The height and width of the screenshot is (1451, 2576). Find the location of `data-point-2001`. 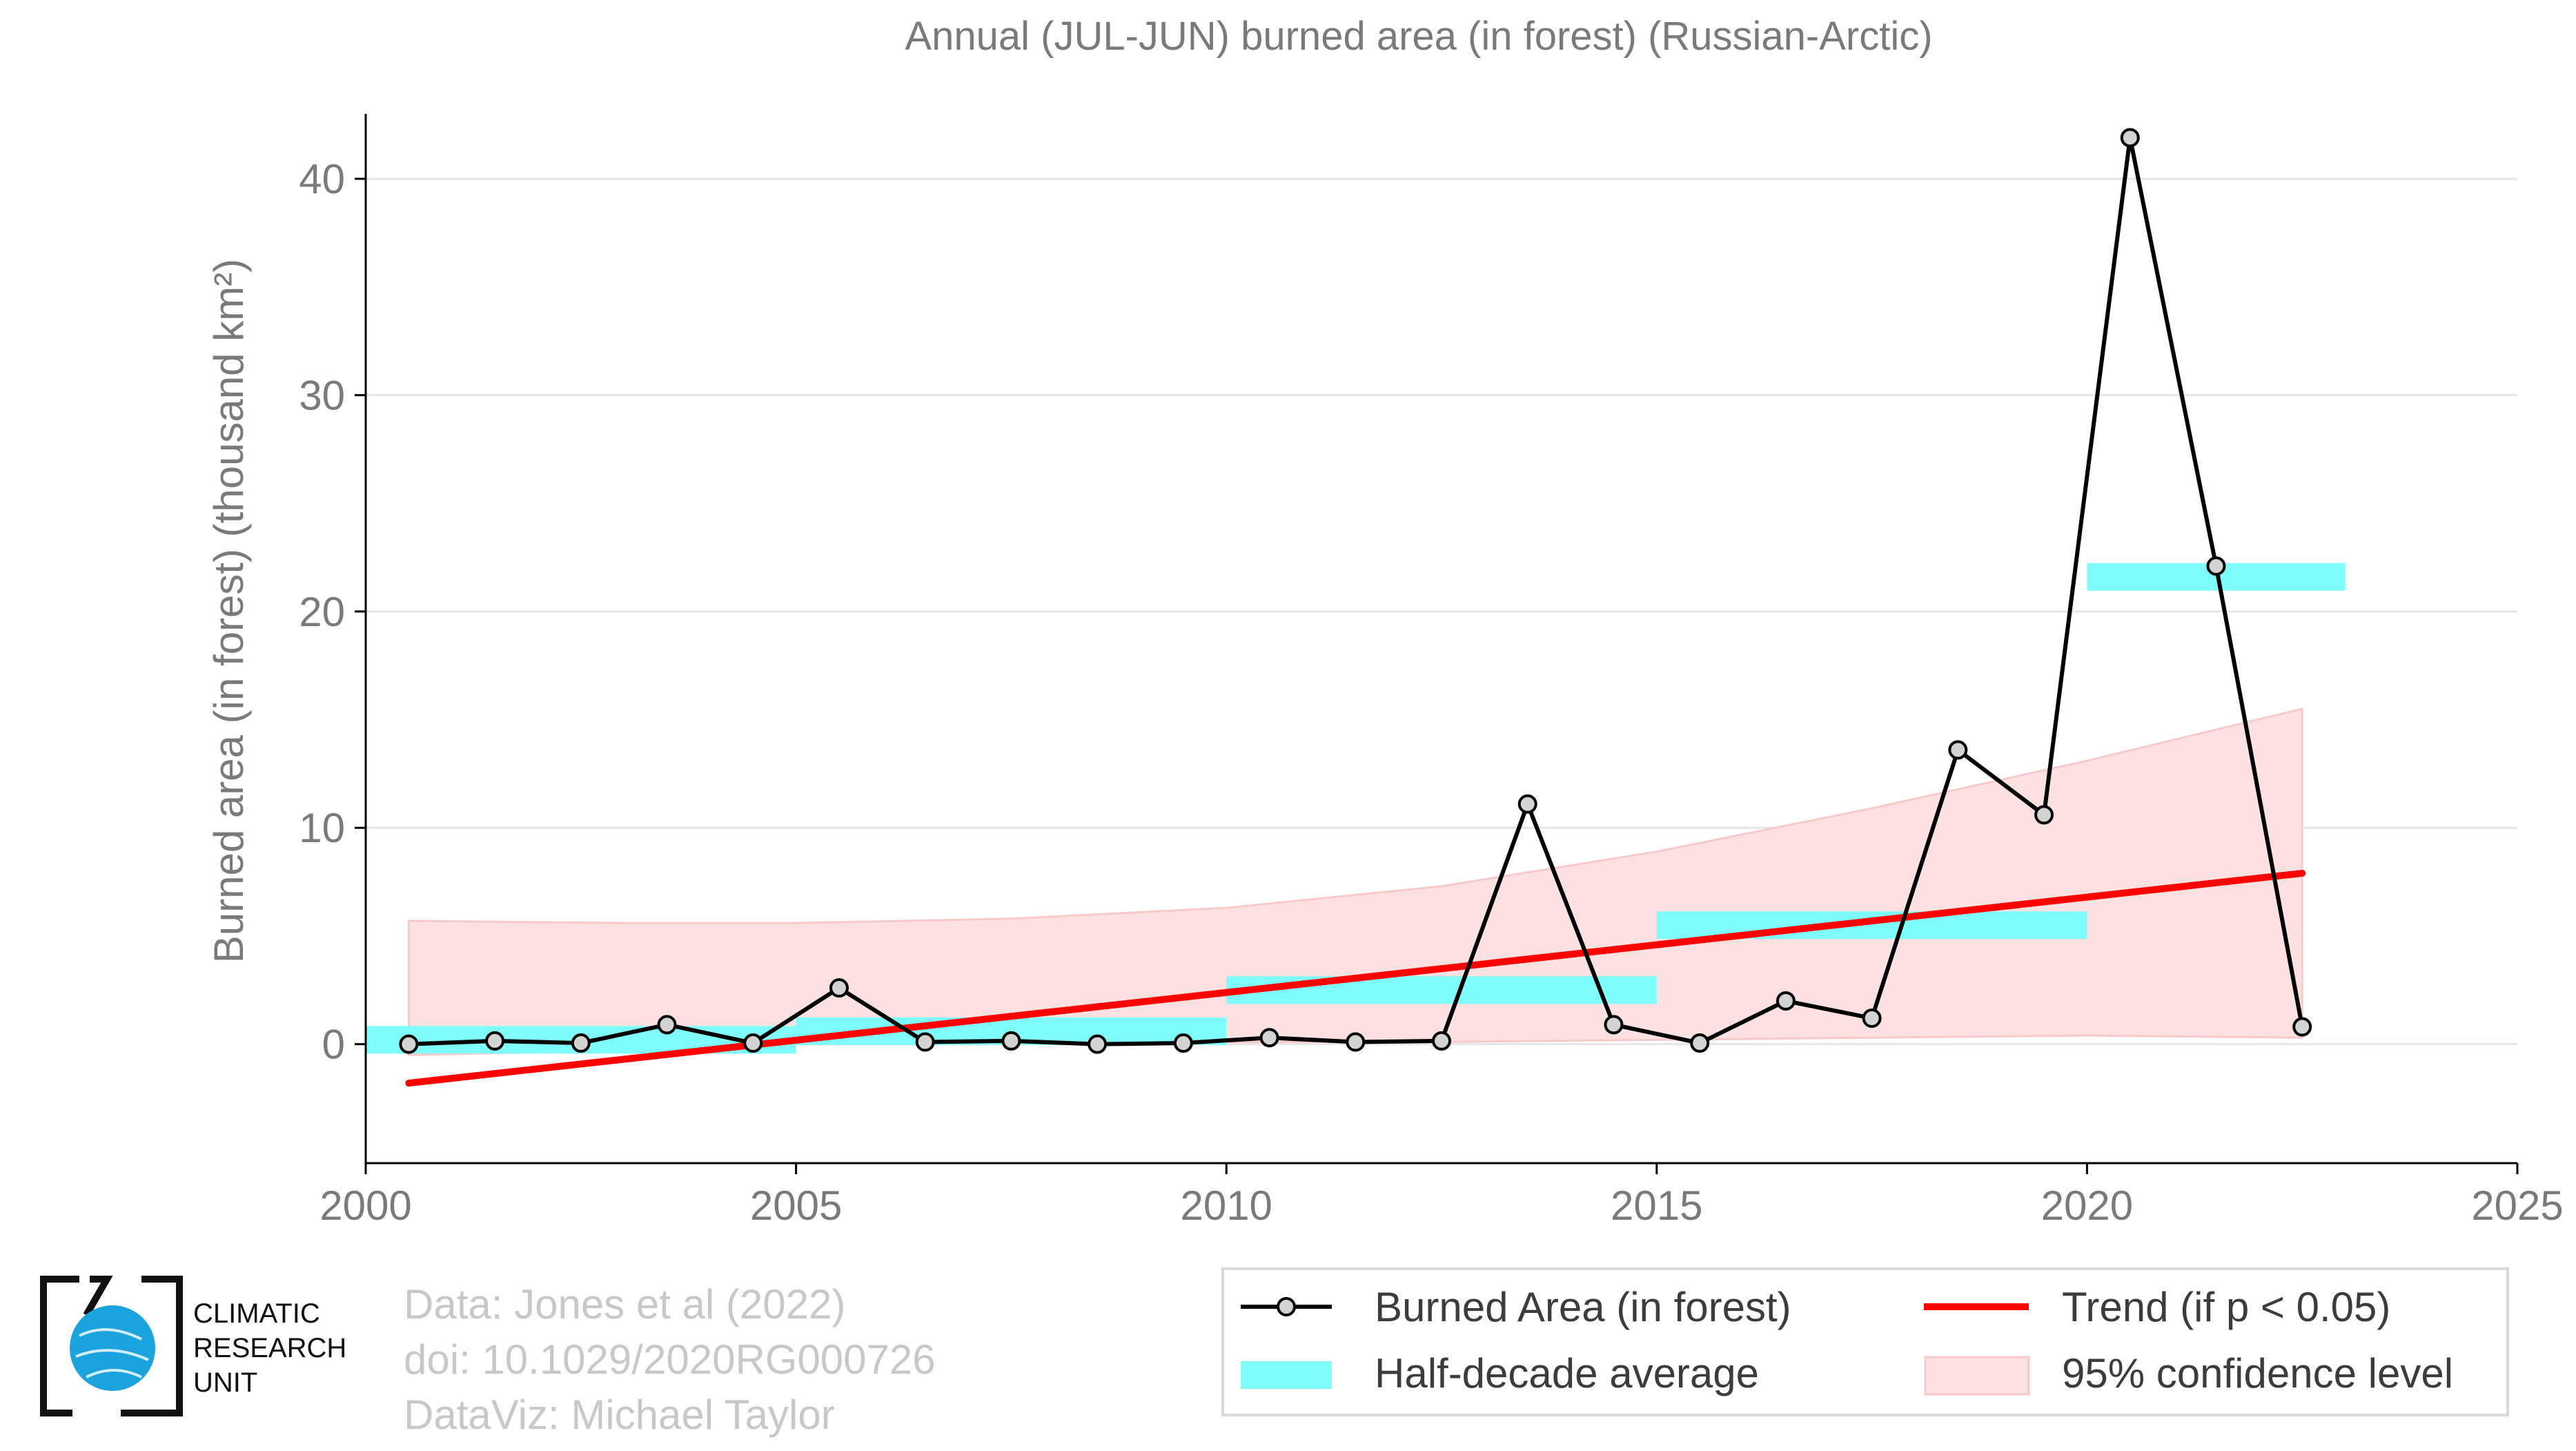

data-point-2001 is located at coordinates (495, 1041).